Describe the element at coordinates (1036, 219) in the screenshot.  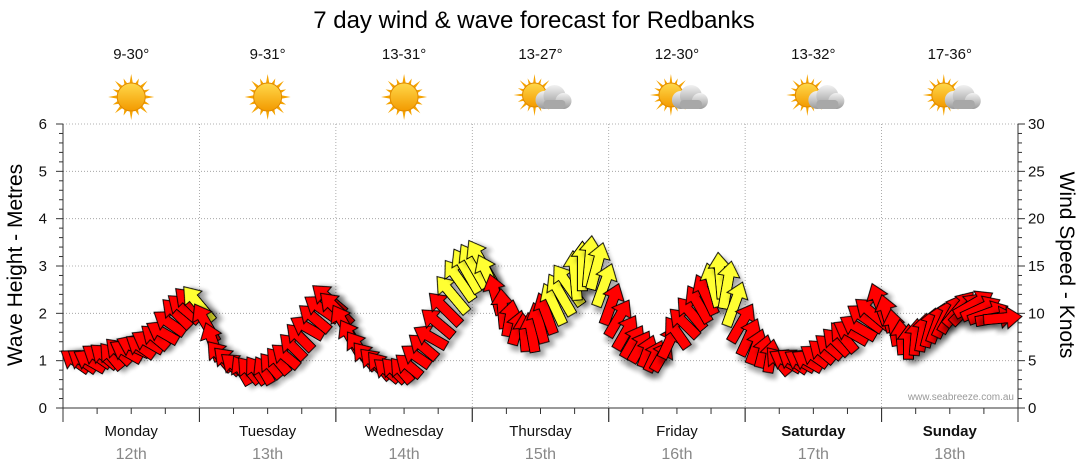
I see `right-tick-label: 20` at that location.